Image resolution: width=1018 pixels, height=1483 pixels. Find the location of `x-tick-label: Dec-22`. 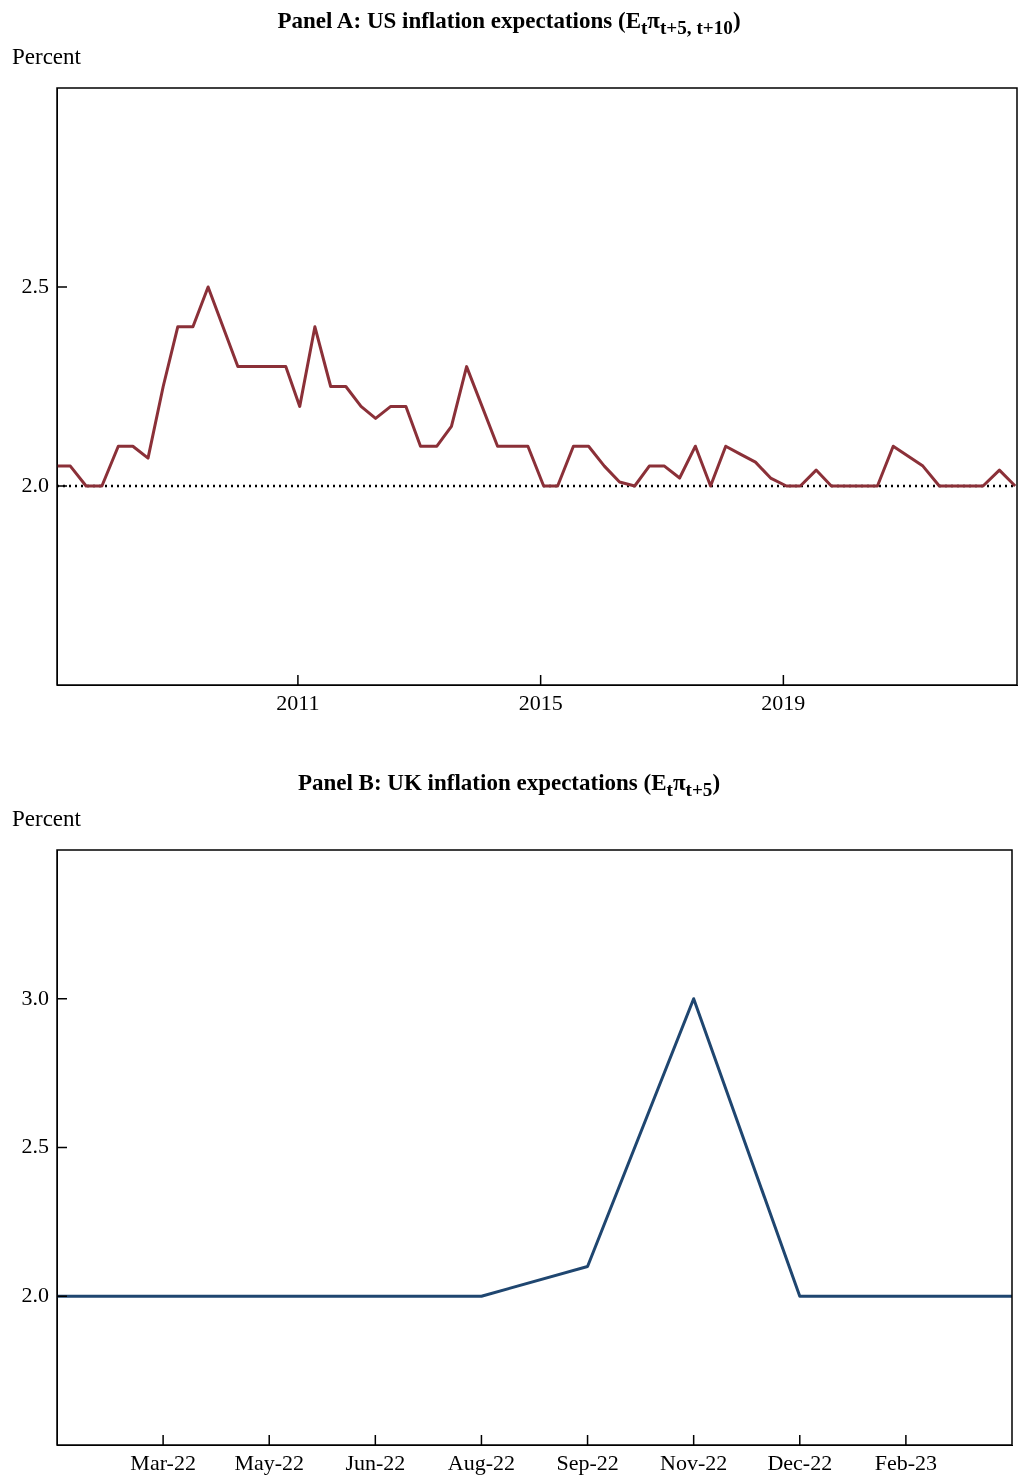

x-tick-label: Dec-22 is located at coordinates (800, 1462).